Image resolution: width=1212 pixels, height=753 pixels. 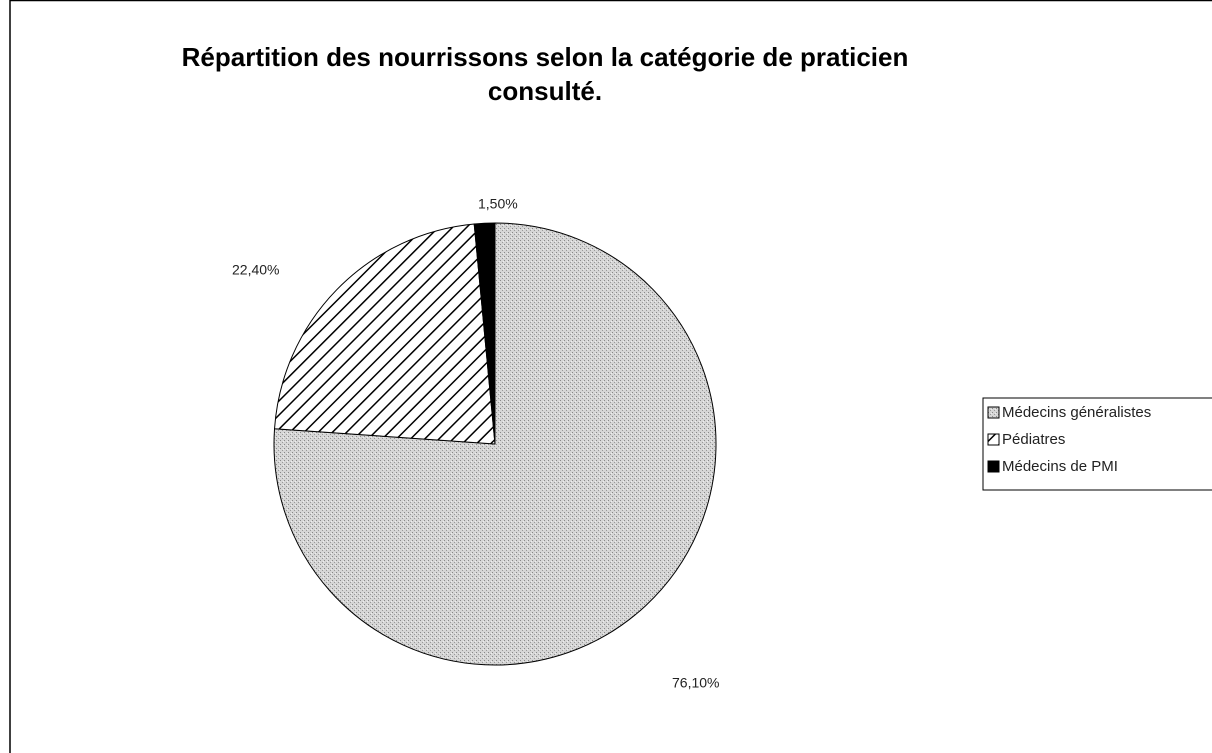 I want to click on data-label: 76,10%, so click(x=695, y=683).